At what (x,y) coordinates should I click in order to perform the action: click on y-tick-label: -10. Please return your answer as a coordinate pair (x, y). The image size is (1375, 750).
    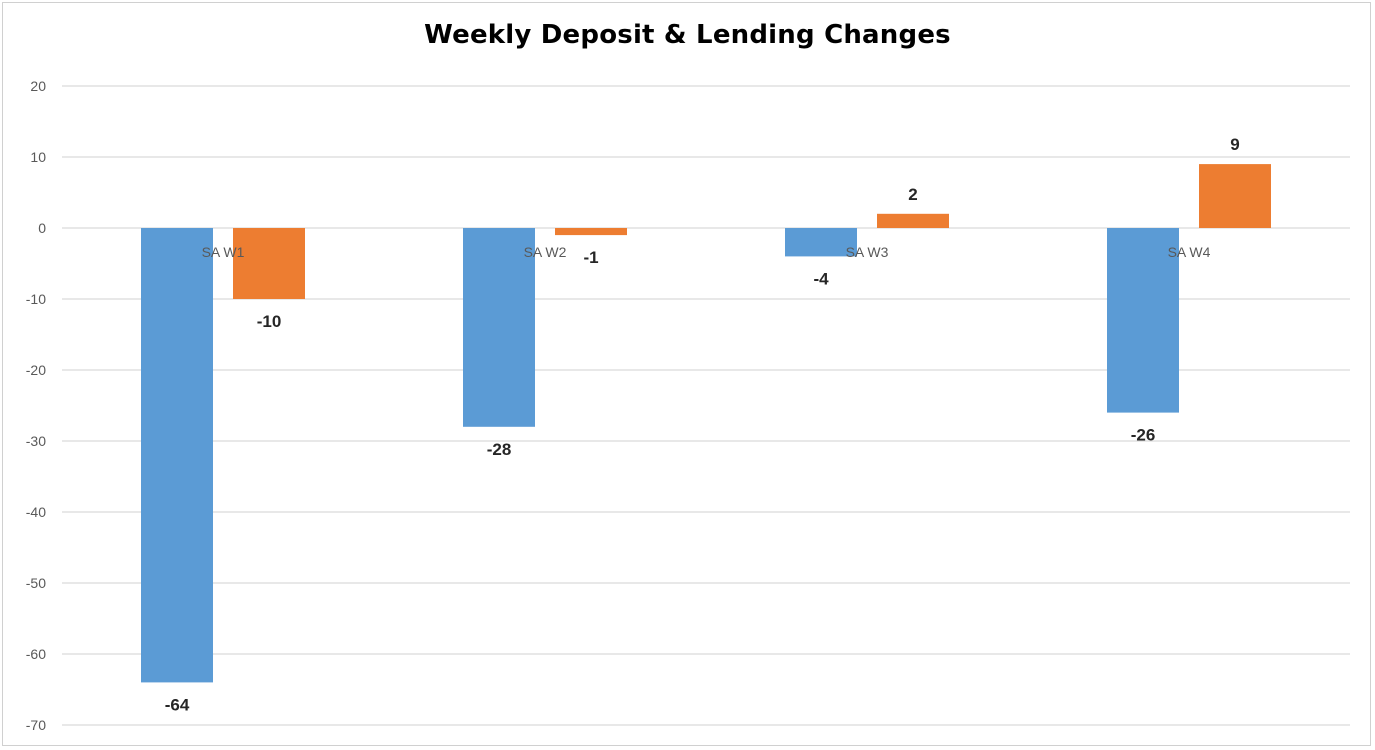
    Looking at the image, I should click on (36, 299).